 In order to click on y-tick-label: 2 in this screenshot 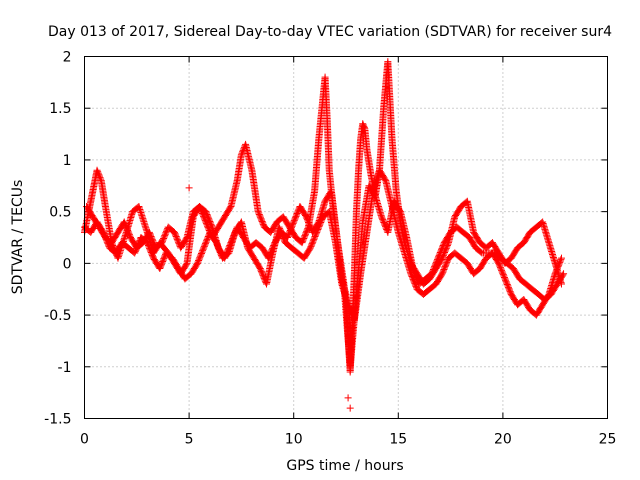, I will do `click(67, 58)`.